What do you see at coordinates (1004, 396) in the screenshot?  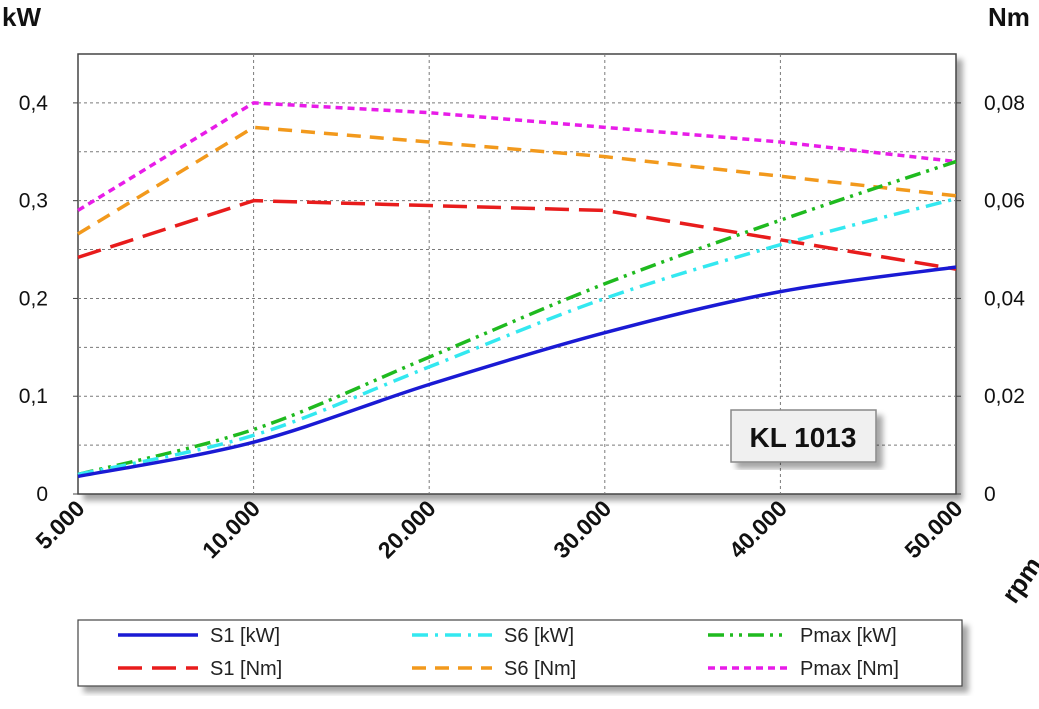 I see `right-tick-label: 0,02` at bounding box center [1004, 396].